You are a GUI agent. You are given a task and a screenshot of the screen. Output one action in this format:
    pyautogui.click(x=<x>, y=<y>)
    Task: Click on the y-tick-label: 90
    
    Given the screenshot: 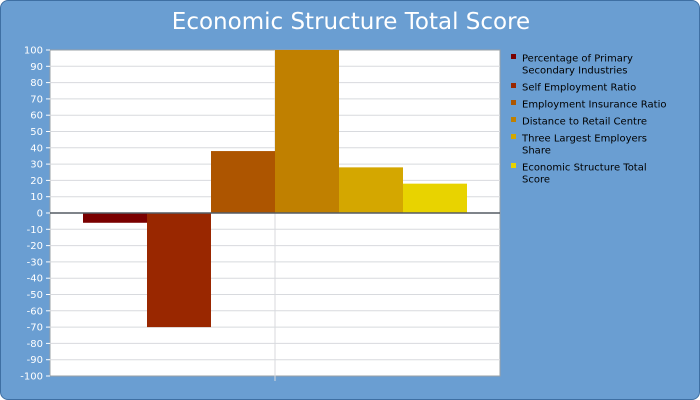 What is the action you would take?
    pyautogui.click(x=36, y=67)
    